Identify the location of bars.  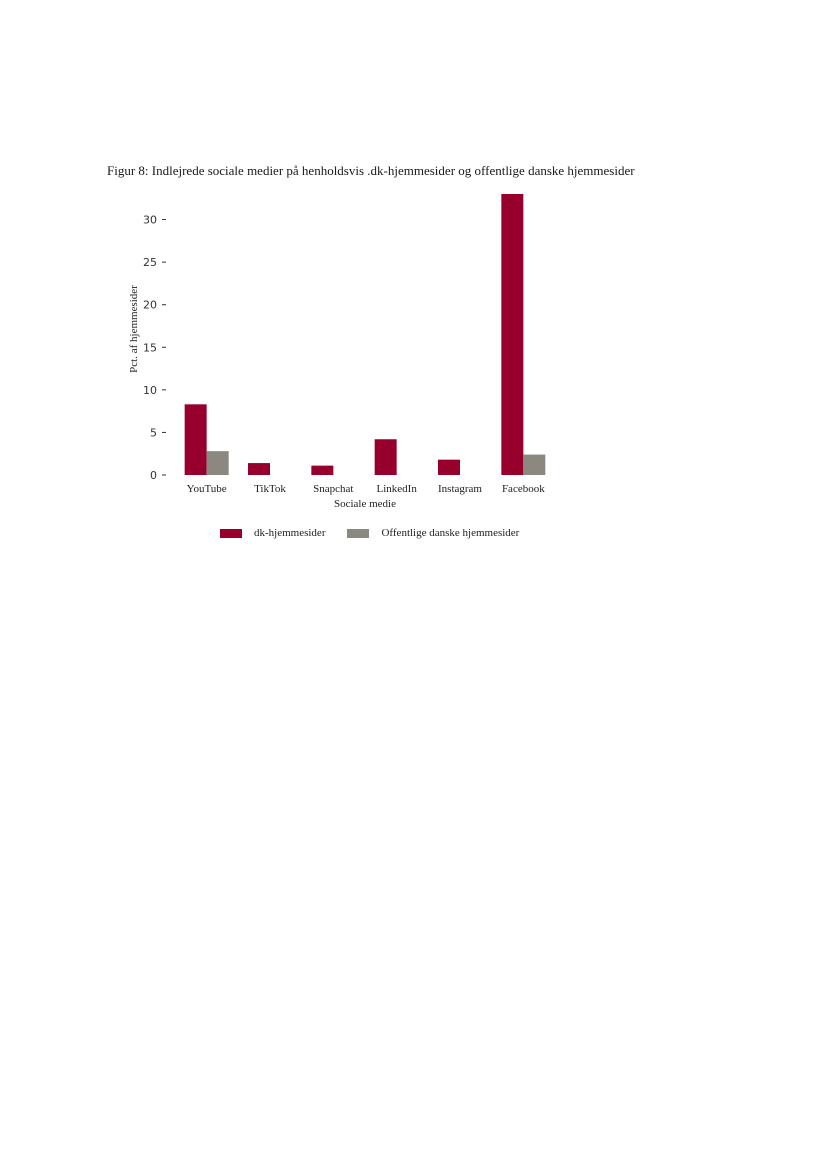
(365, 334).